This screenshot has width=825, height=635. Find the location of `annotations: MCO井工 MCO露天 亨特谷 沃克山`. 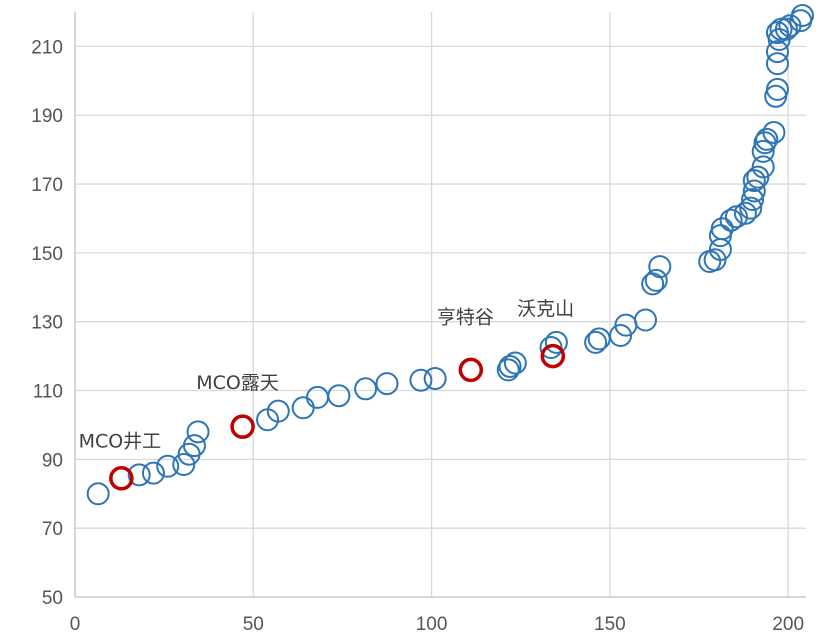

annotations: MCO井工 MCO露天 亨特谷 沃克山 is located at coordinates (327, 375).